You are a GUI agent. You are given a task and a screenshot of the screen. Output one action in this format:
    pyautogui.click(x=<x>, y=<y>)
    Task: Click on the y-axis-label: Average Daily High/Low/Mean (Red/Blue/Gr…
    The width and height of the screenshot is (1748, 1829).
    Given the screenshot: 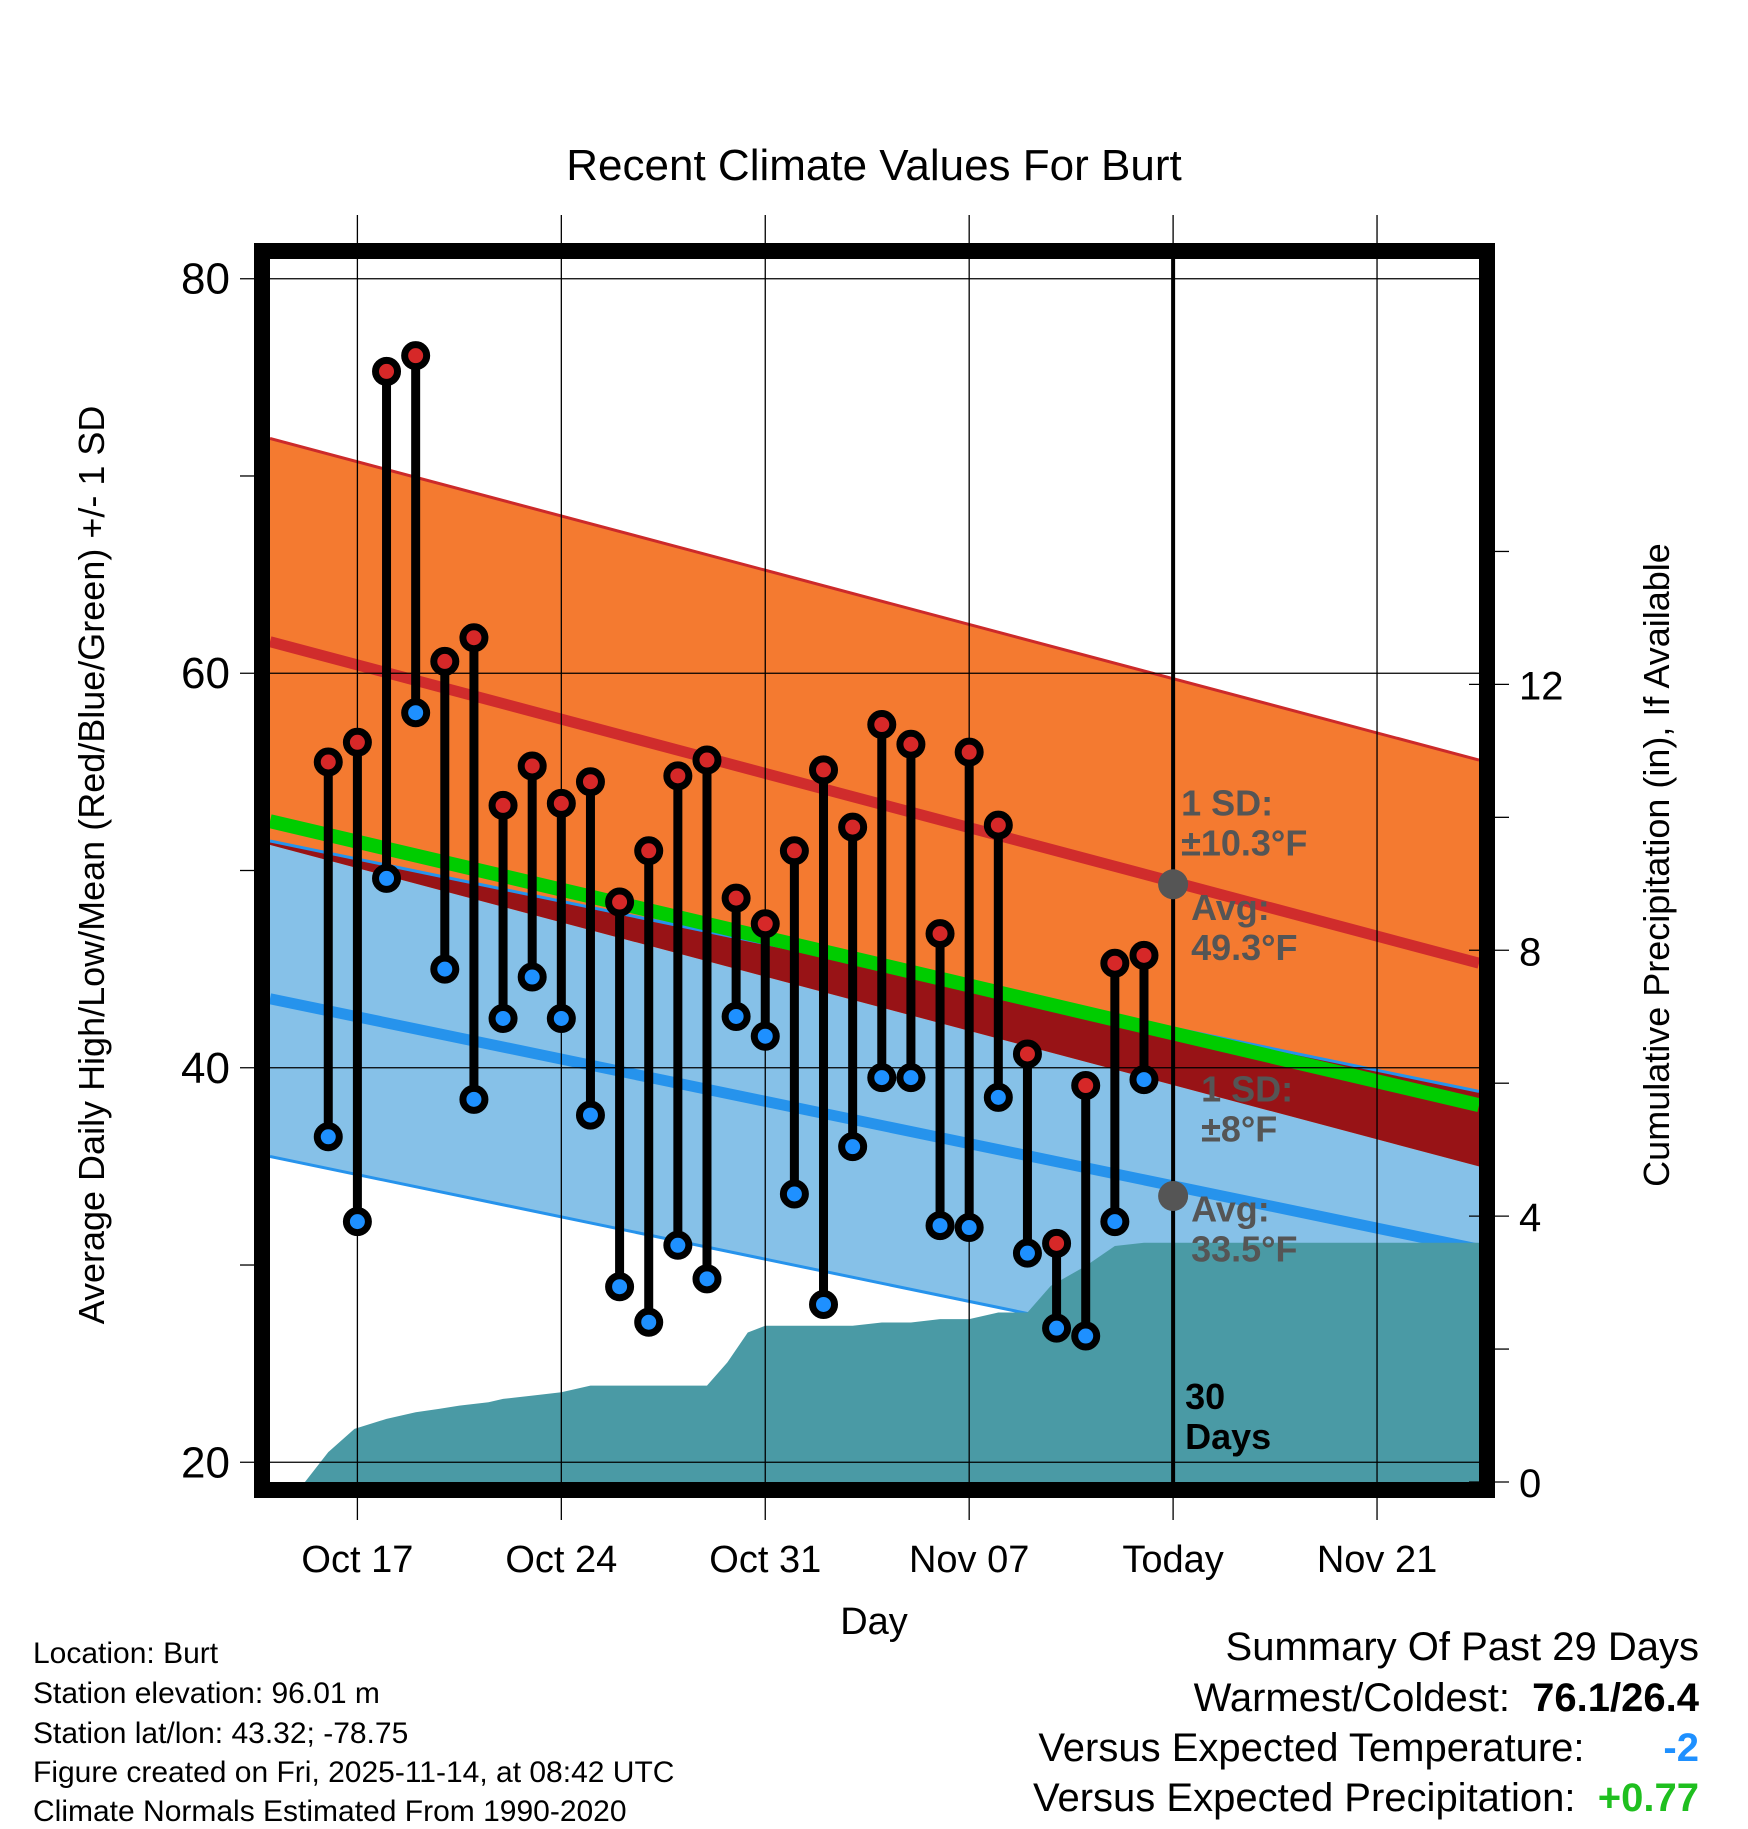 What is the action you would take?
    pyautogui.click(x=91, y=865)
    